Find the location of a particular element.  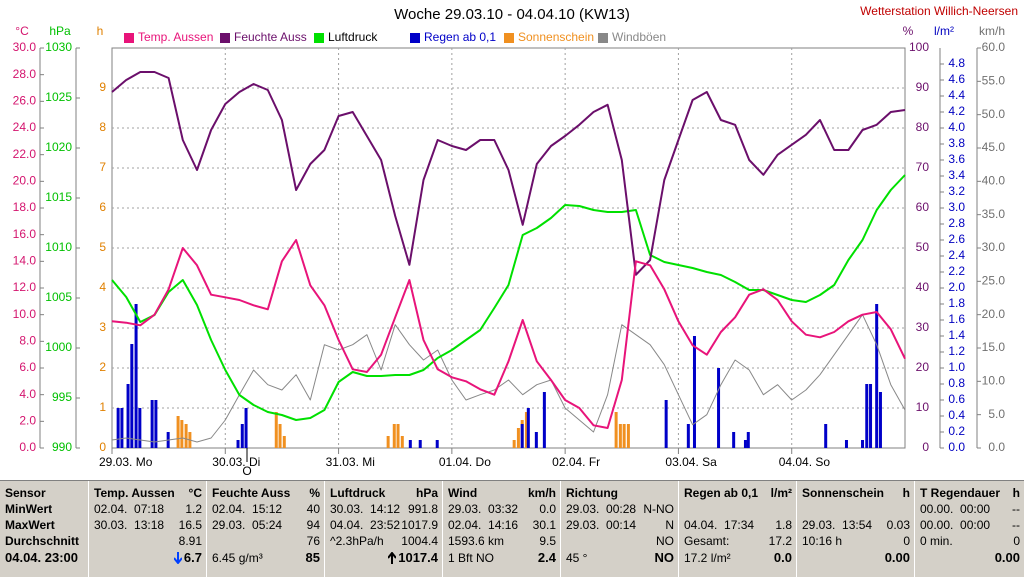

cell-value: 0.00 is located at coordinates (1007, 558).